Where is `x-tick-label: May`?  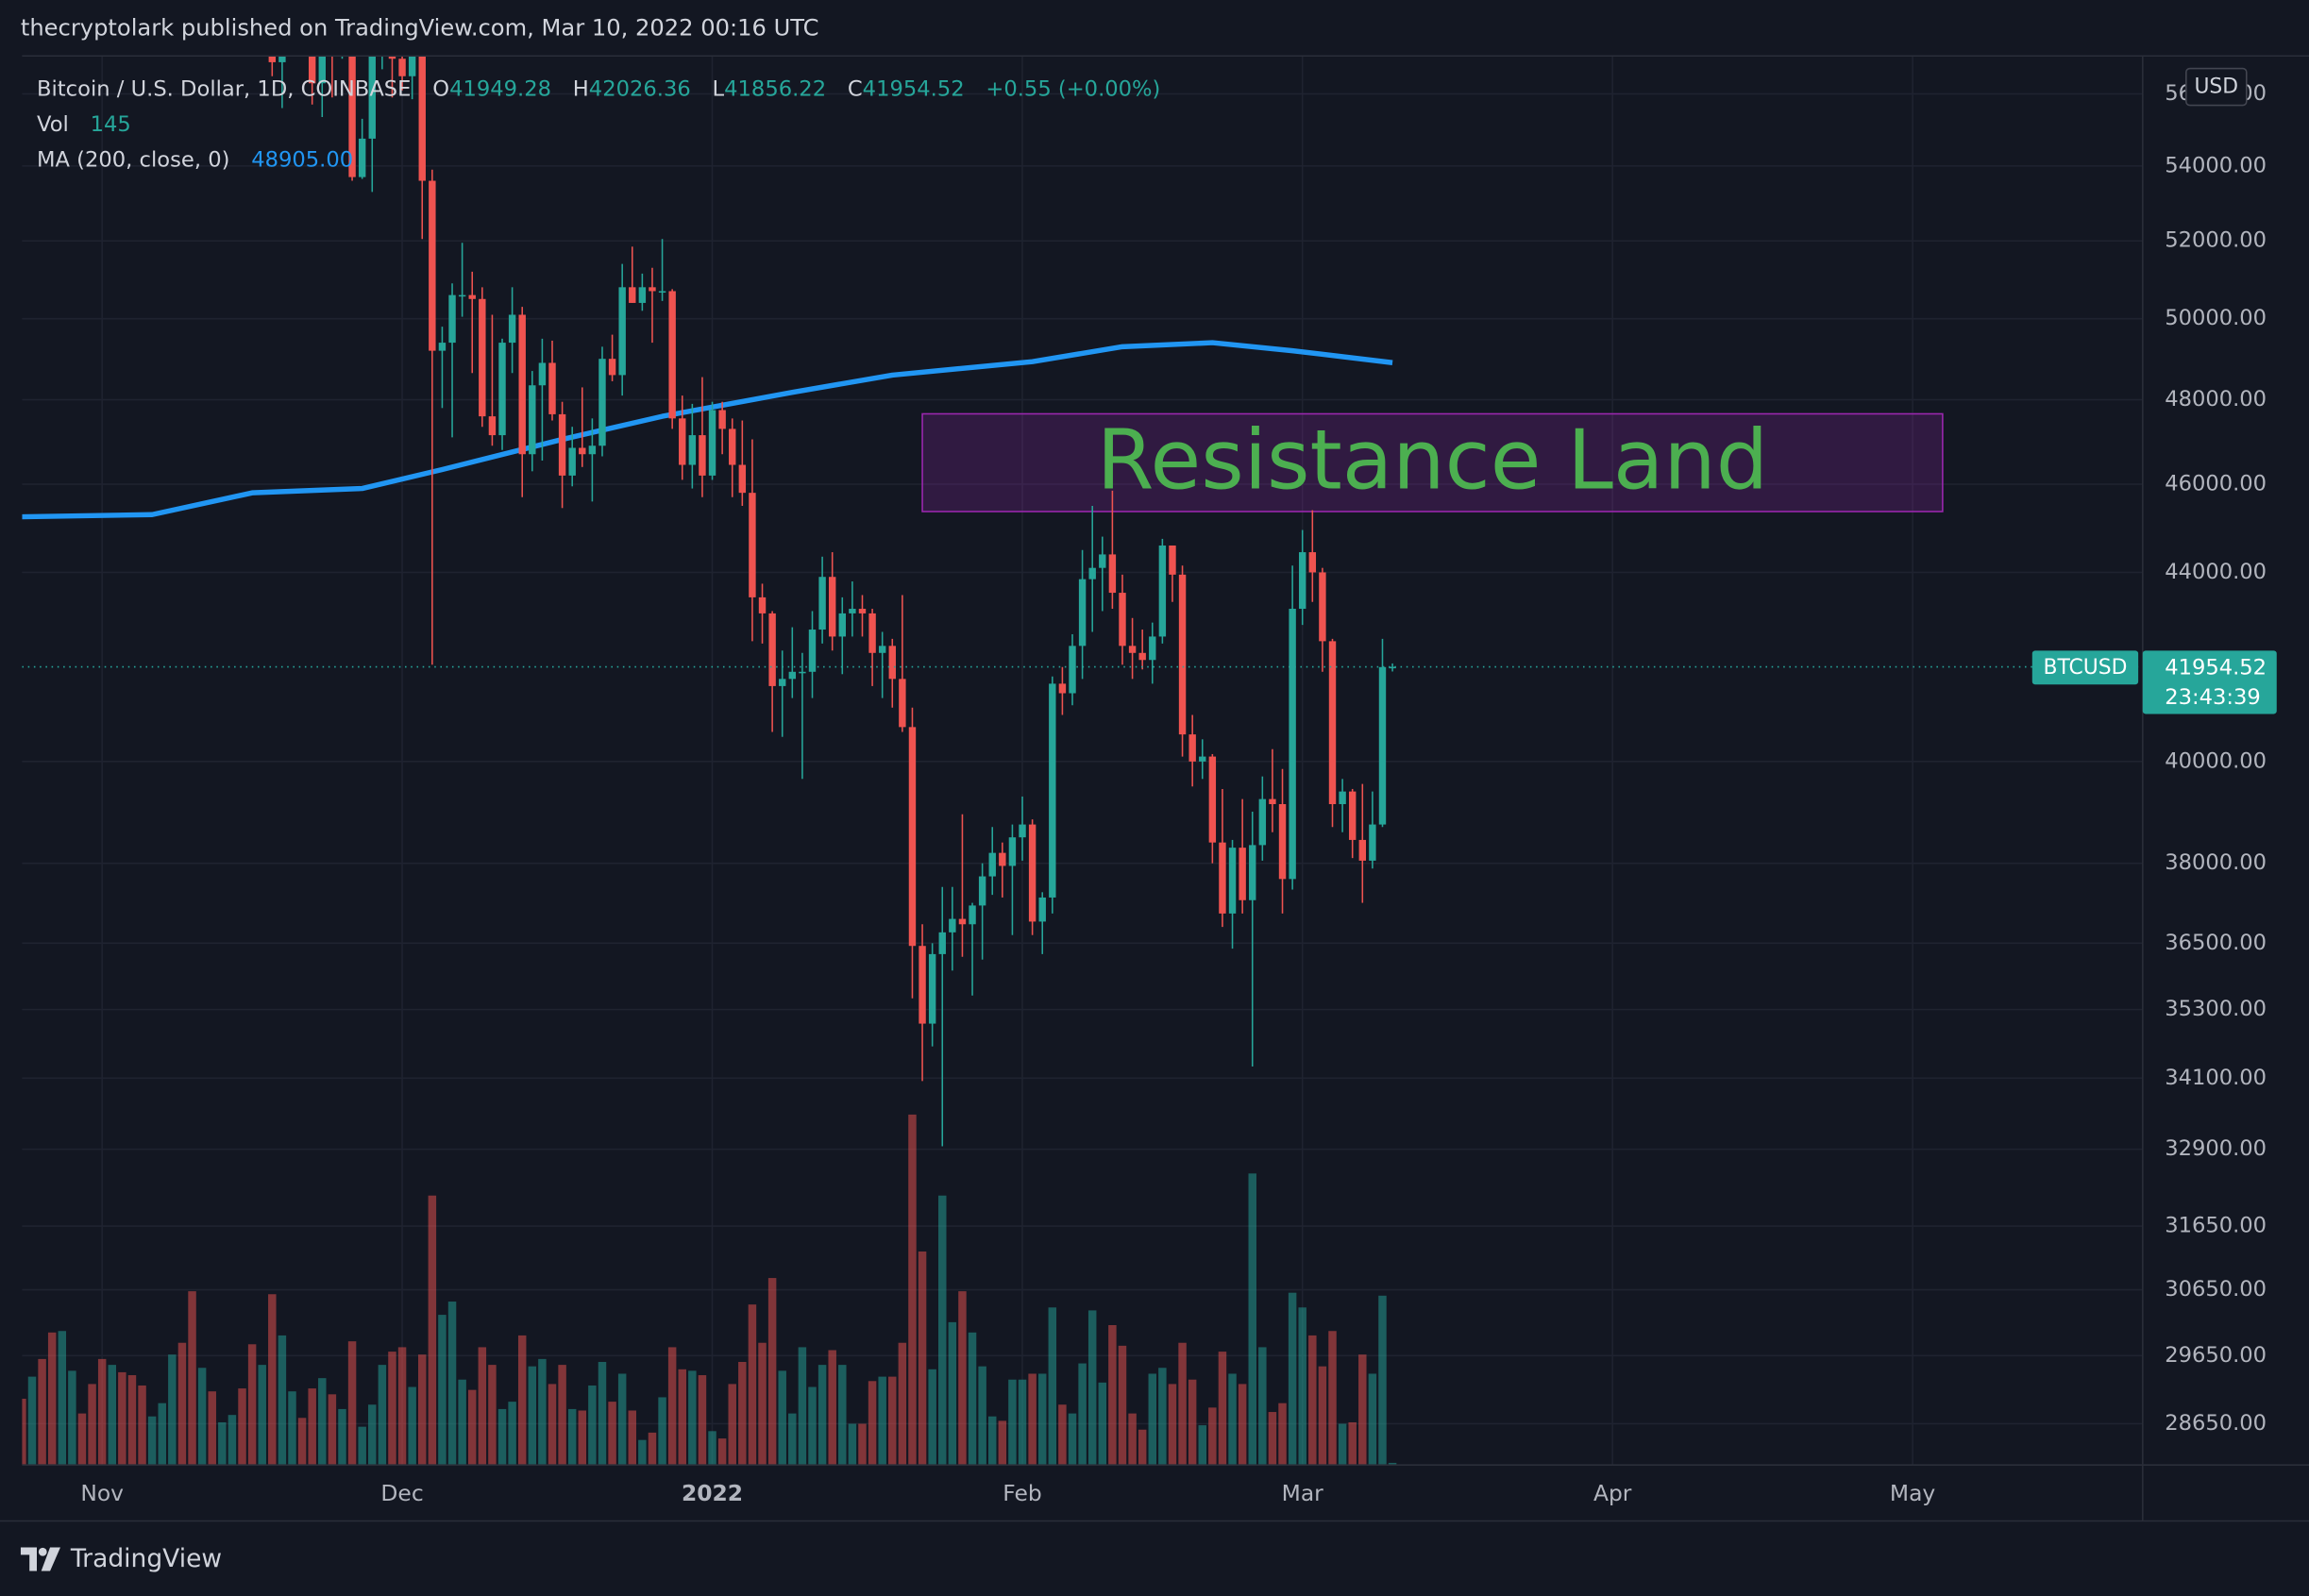
x-tick-label: May is located at coordinates (1913, 1493).